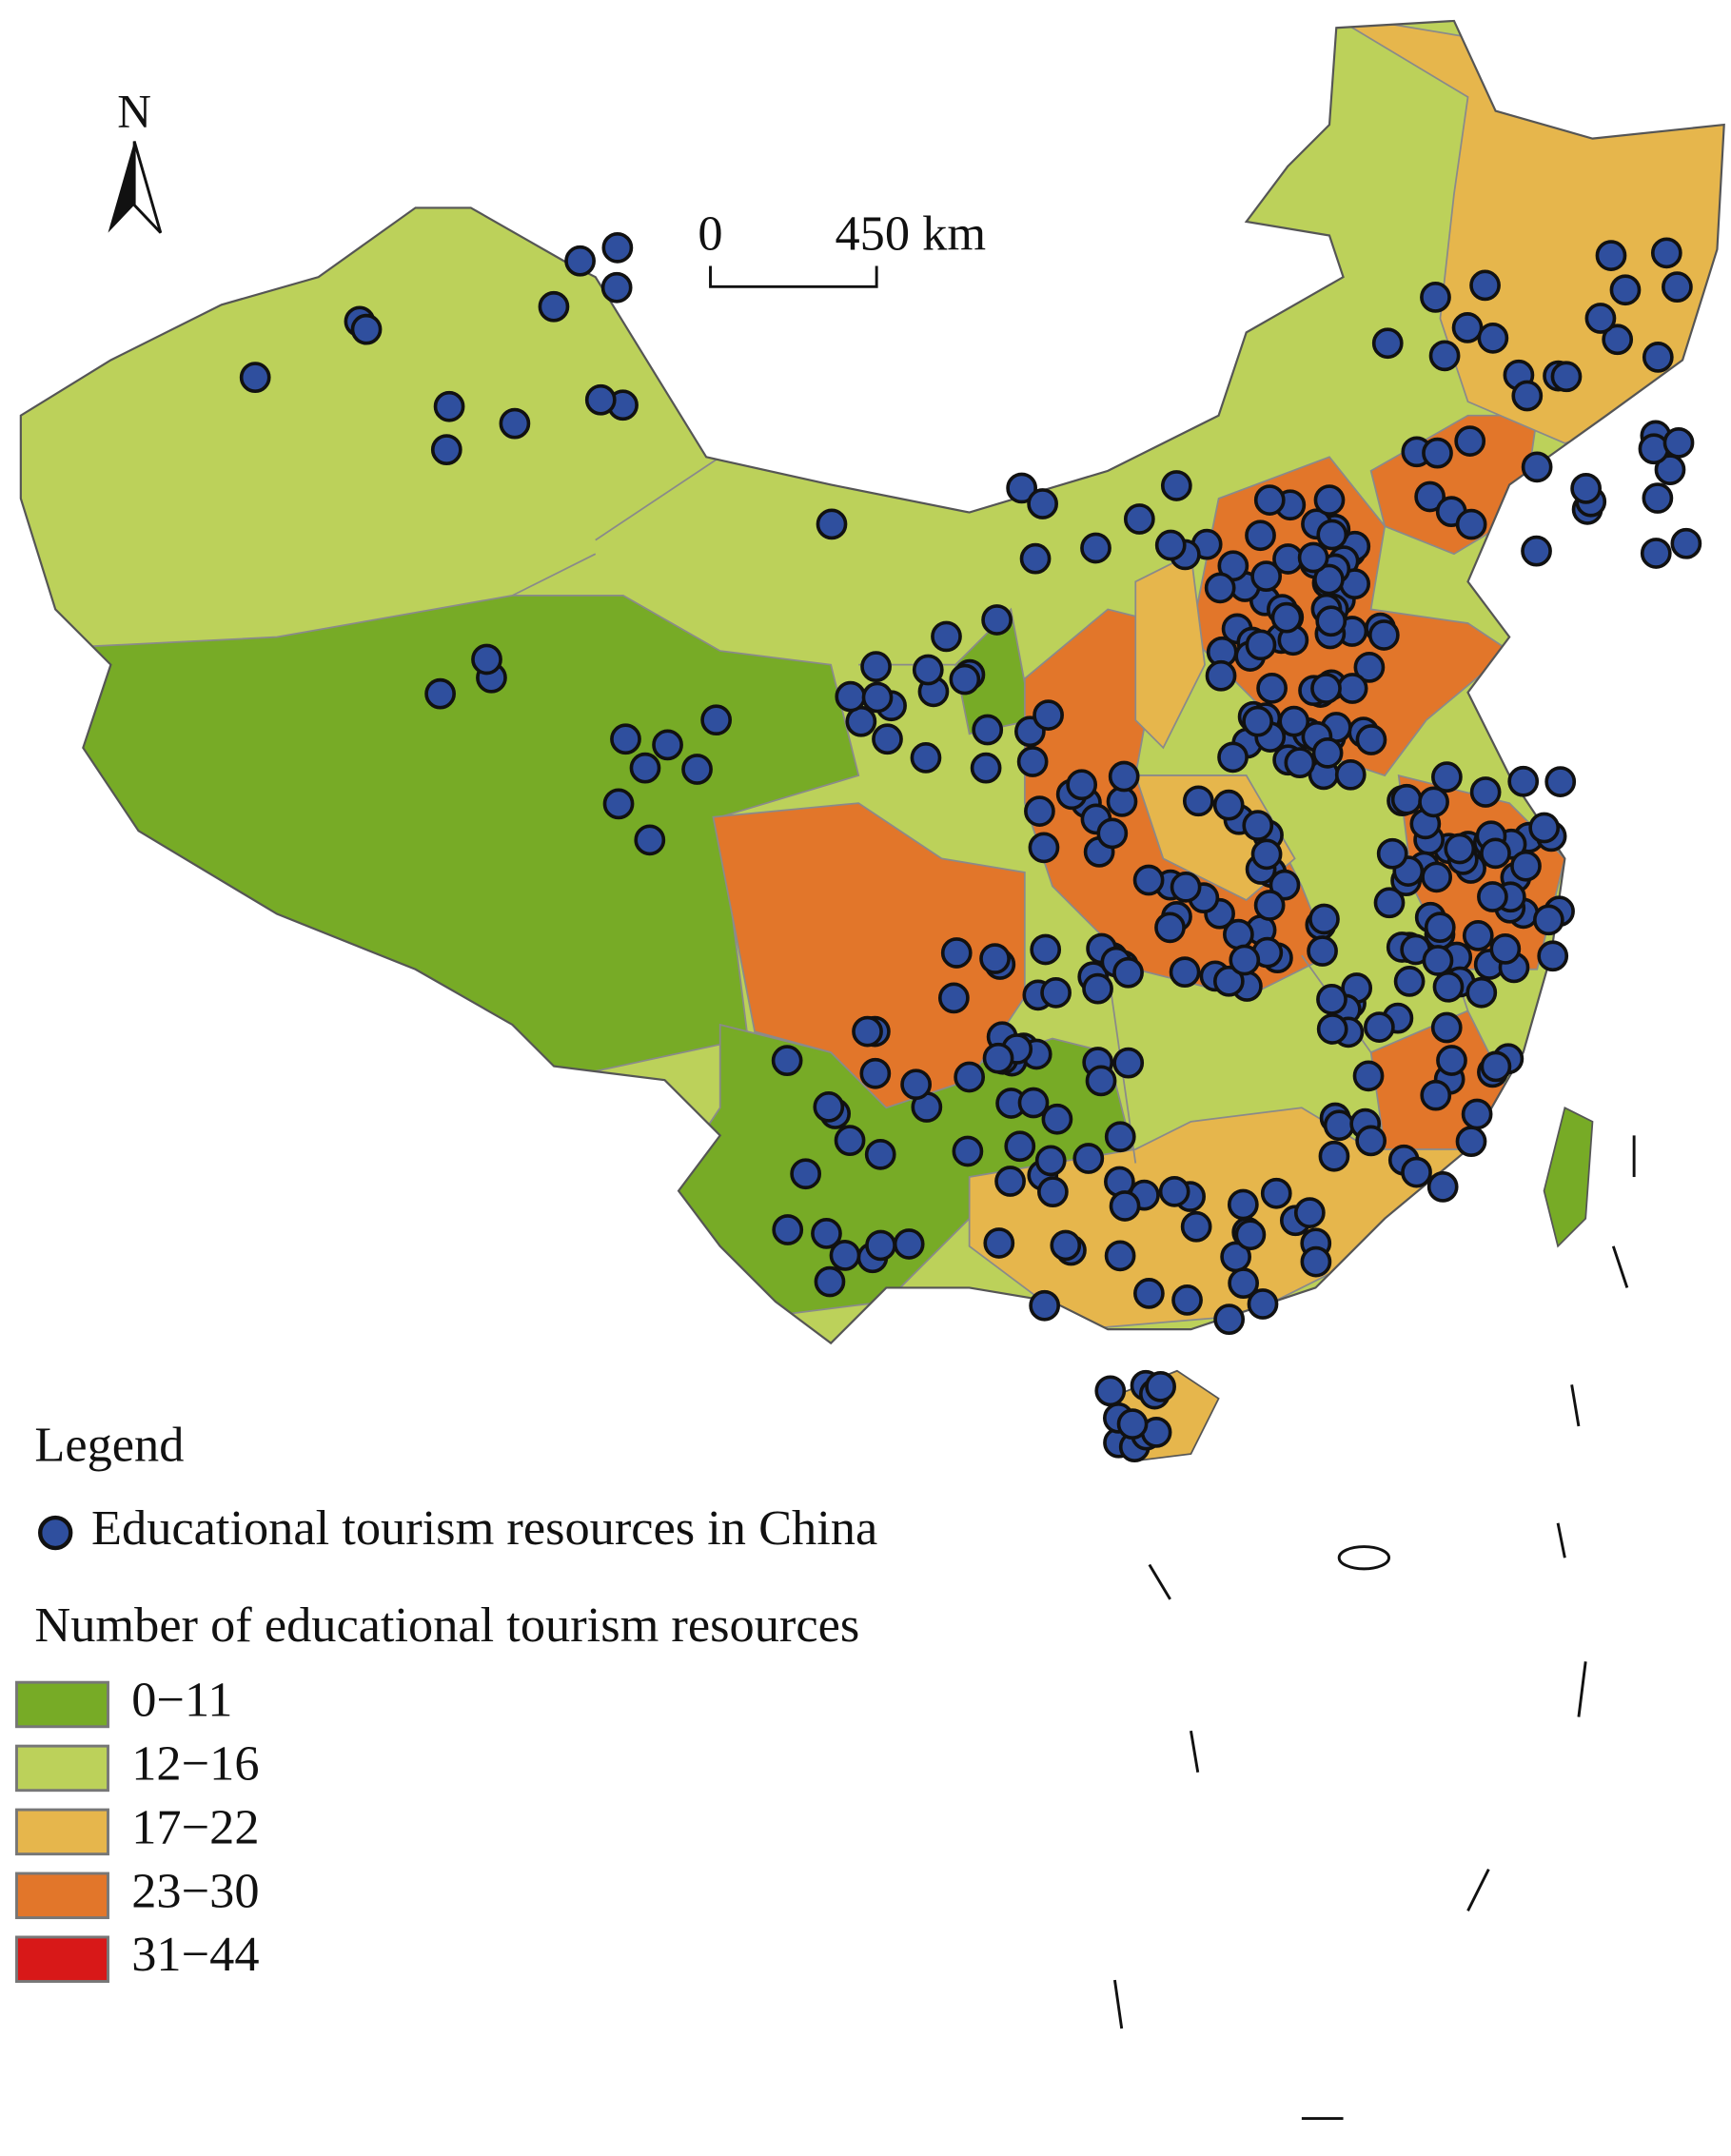 The width and height of the screenshot is (1731, 2156). I want to click on legend-class-label: 12−16, so click(195, 1763).